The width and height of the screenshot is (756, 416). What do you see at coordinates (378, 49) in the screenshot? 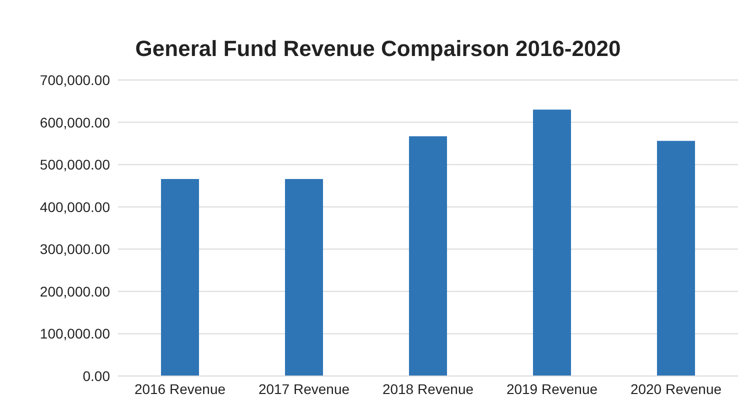
I see `chart-title: General Fund Revenue Compairson 2016-2020` at bounding box center [378, 49].